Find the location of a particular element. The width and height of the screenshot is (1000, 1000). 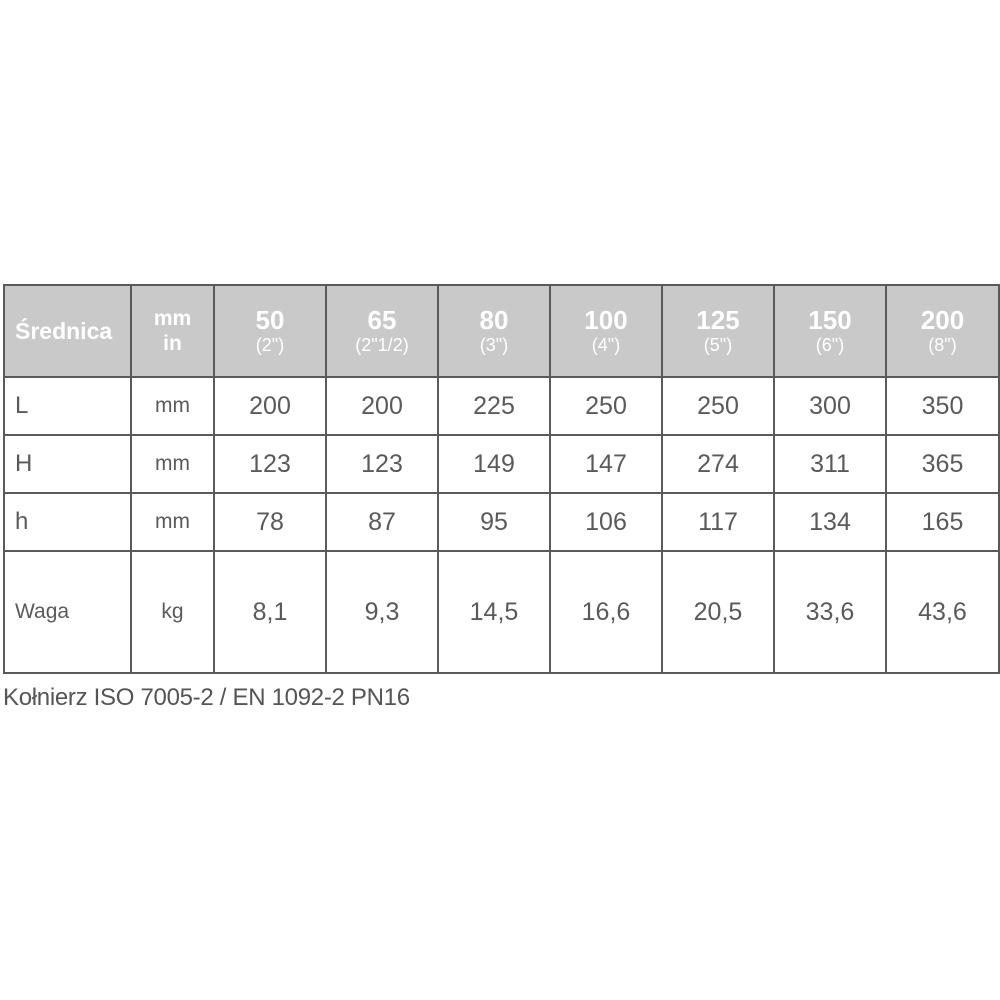

size-in: (2"1/2) is located at coordinates (382, 345).